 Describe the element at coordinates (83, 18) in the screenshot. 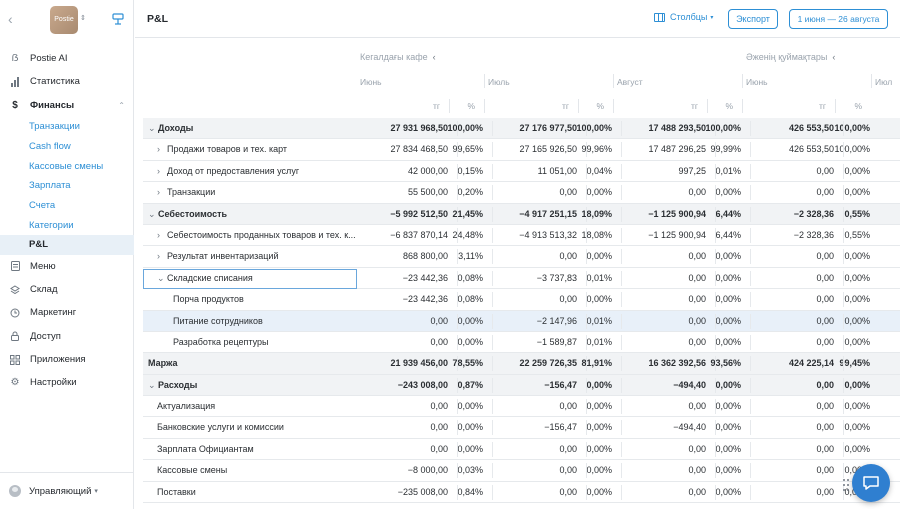

I see `venue-switch-icon: ⇕` at that location.